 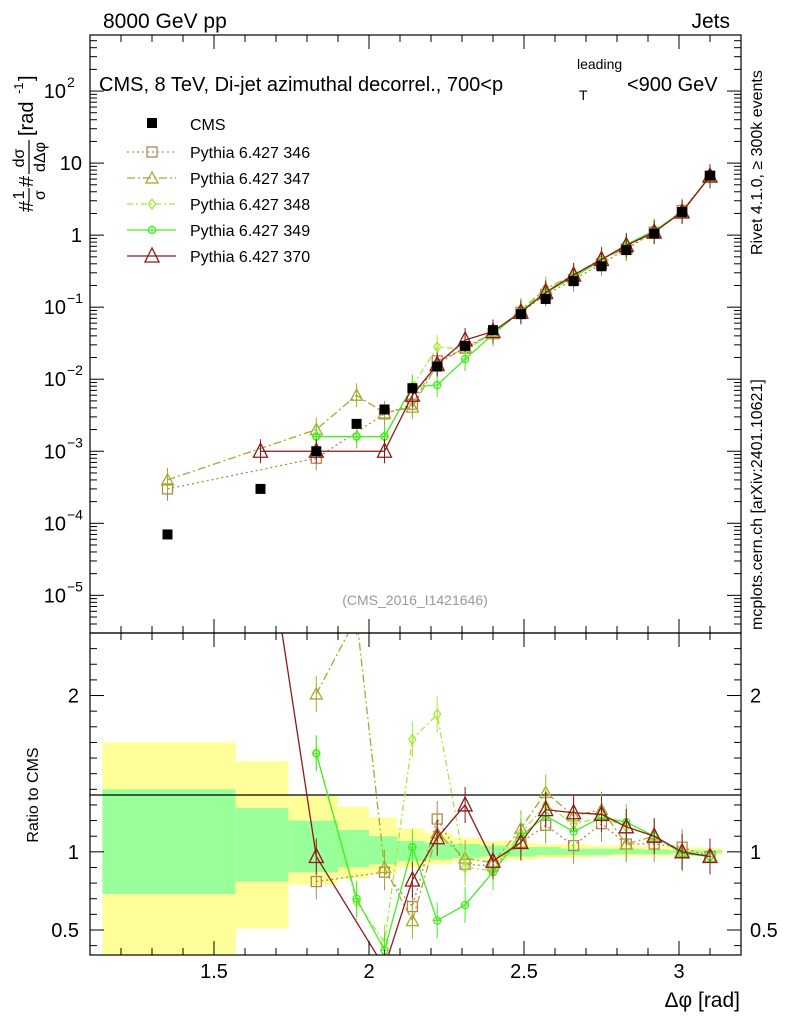 What do you see at coordinates (599, 64) in the screenshot?
I see `title-sup: leading` at bounding box center [599, 64].